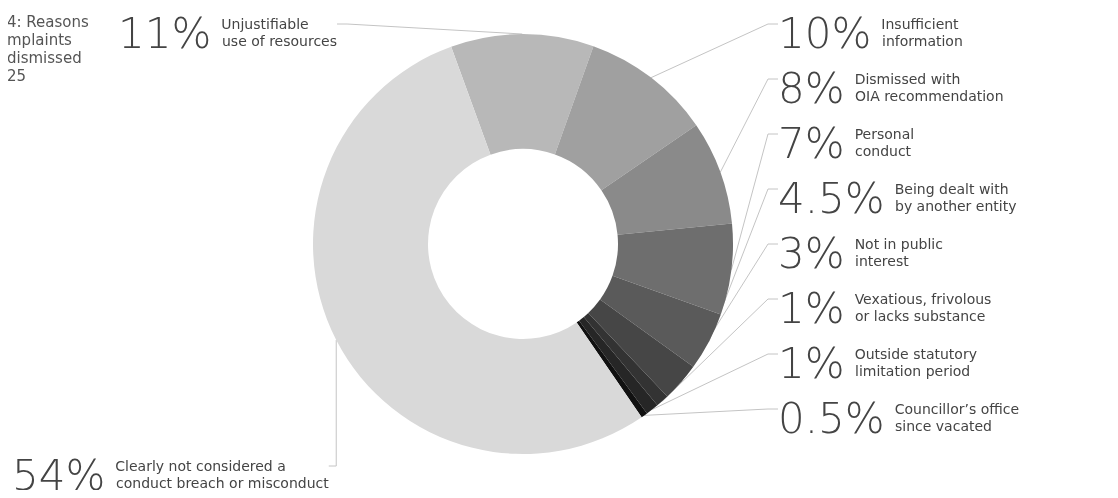 This screenshot has height=498, width=1118. I want to click on data-label: 3%, so click(811, 253).